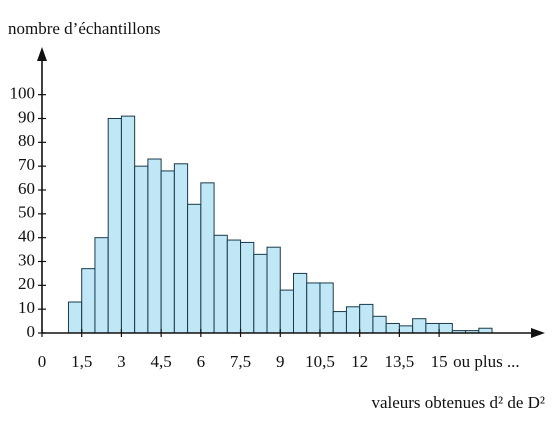 This screenshot has height=424, width=552. What do you see at coordinates (26, 236) in the screenshot?
I see `y-tick-label: 40` at bounding box center [26, 236].